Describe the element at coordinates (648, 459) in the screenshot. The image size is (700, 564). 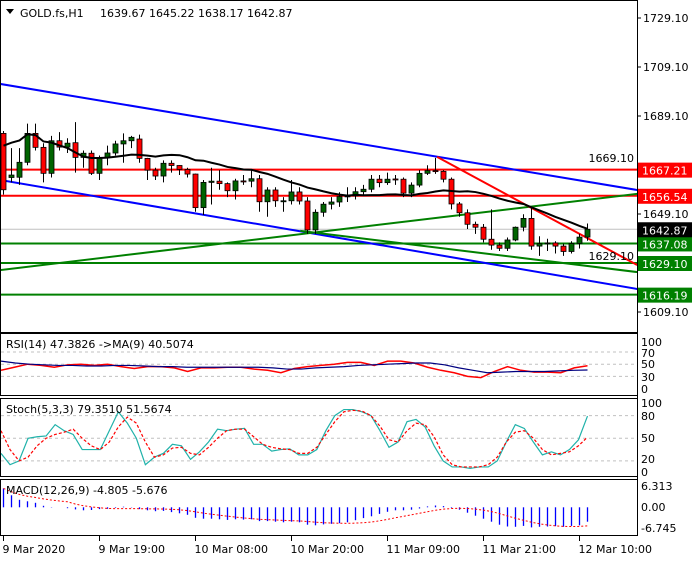
I see `st-tick-label: 20` at that location.